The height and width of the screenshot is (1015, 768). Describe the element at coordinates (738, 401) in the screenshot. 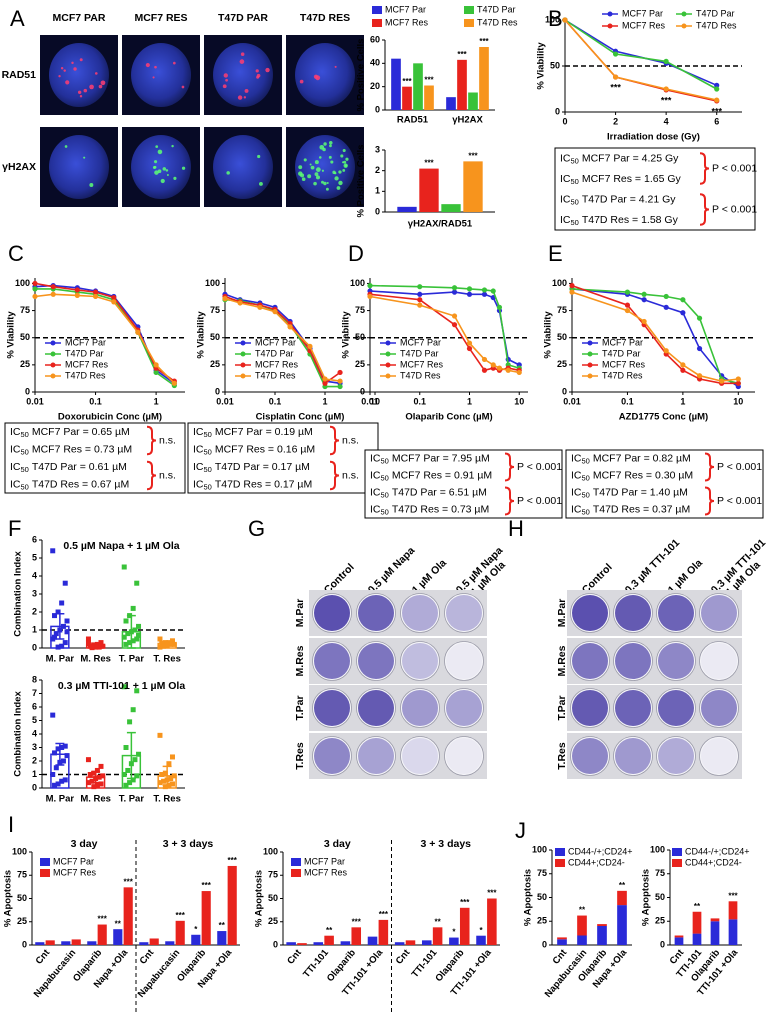

I see `x-tick-label: 10` at that location.